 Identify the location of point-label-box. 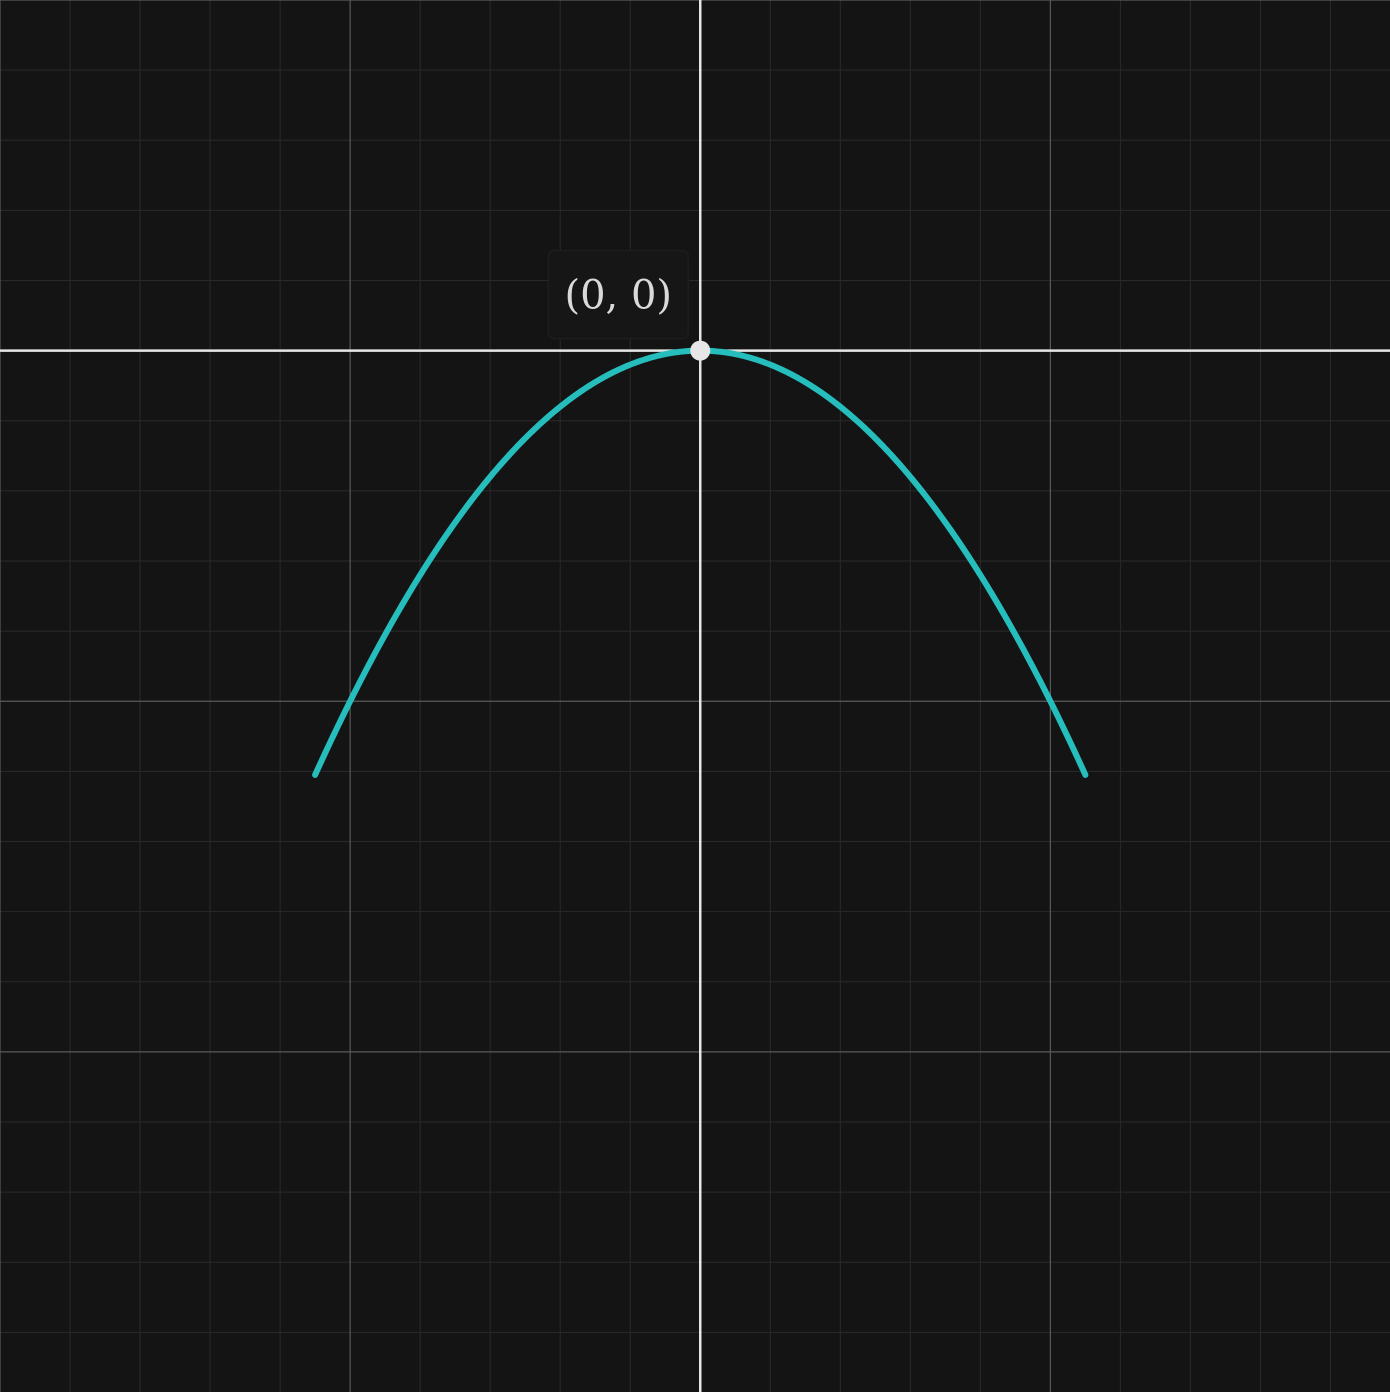
(618, 294).